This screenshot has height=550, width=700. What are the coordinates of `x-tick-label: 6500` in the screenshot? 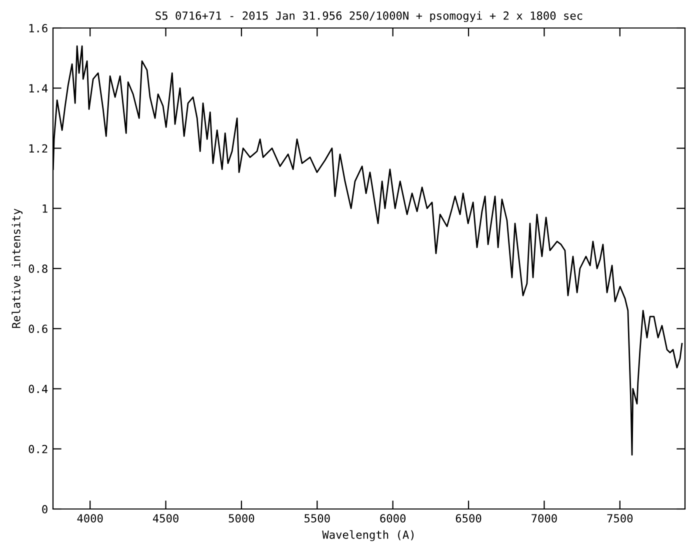 It's located at (469, 518).